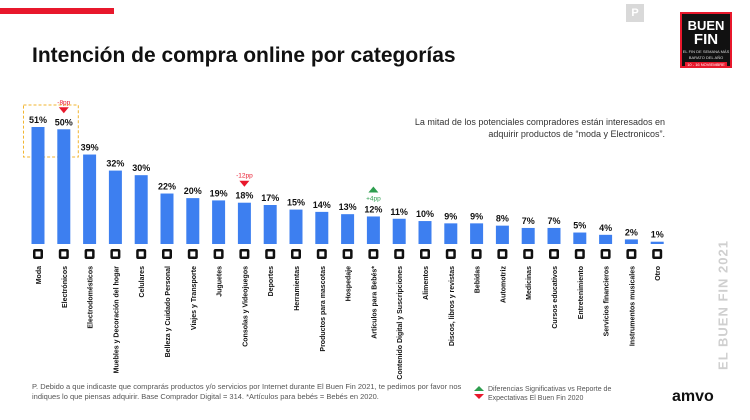  What do you see at coordinates (38, 254) in the screenshot?
I see `dress-icon` at bounding box center [38, 254].